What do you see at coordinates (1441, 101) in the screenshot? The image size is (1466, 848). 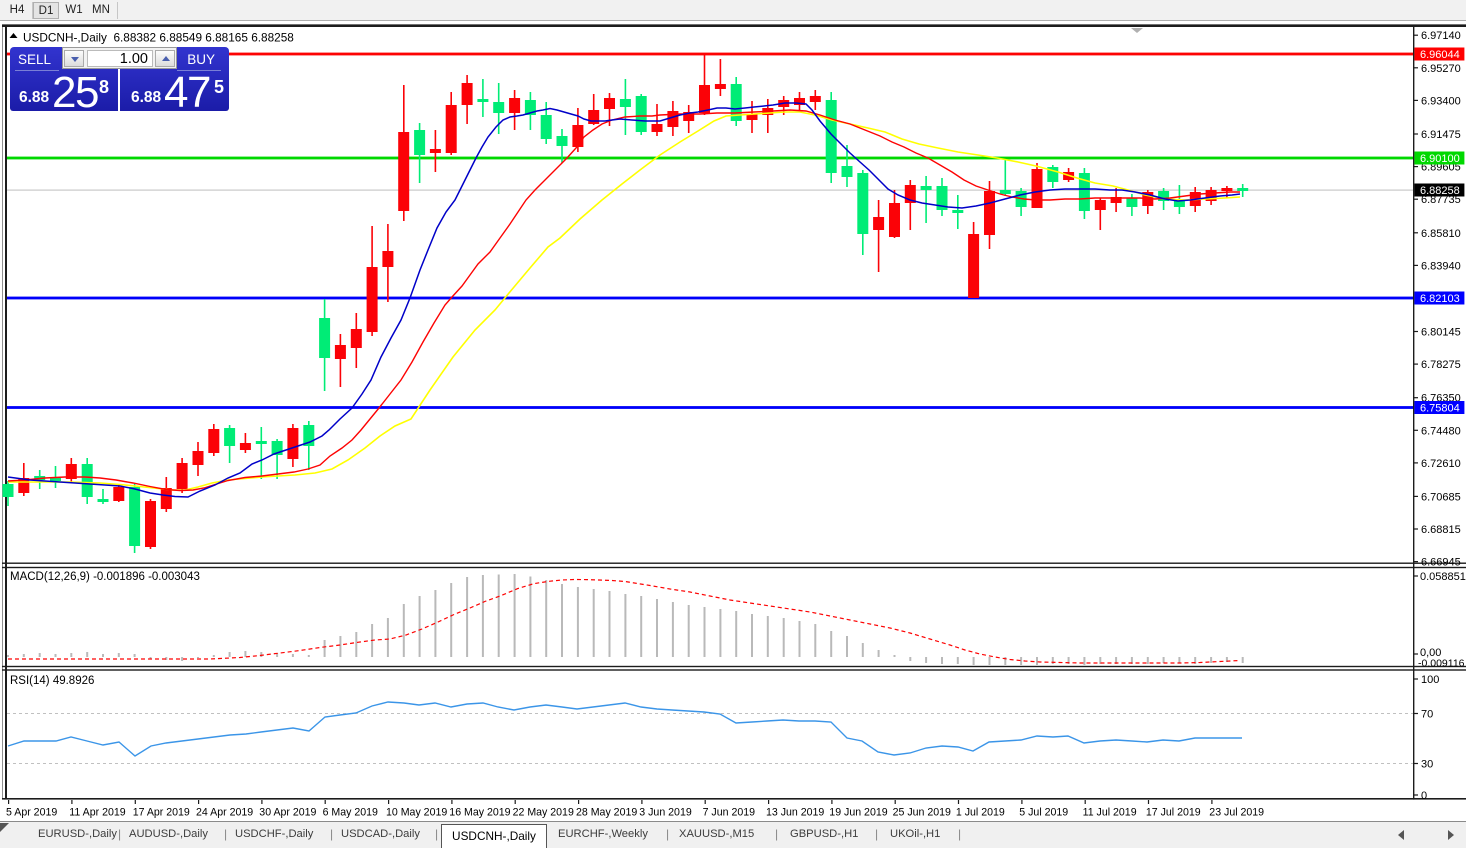 I see `svg-text: 6.93400` at bounding box center [1441, 101].